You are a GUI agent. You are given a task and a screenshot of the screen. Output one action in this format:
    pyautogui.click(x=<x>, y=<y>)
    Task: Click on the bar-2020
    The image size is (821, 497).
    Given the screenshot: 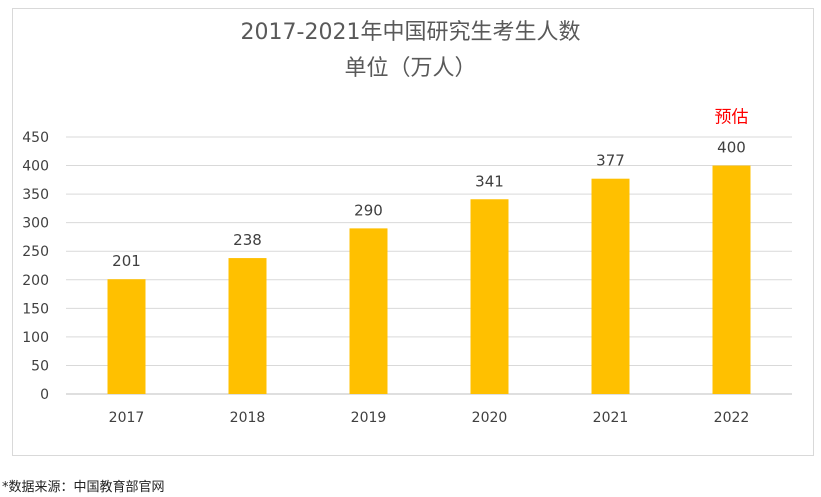 What is the action you would take?
    pyautogui.click(x=489, y=296)
    